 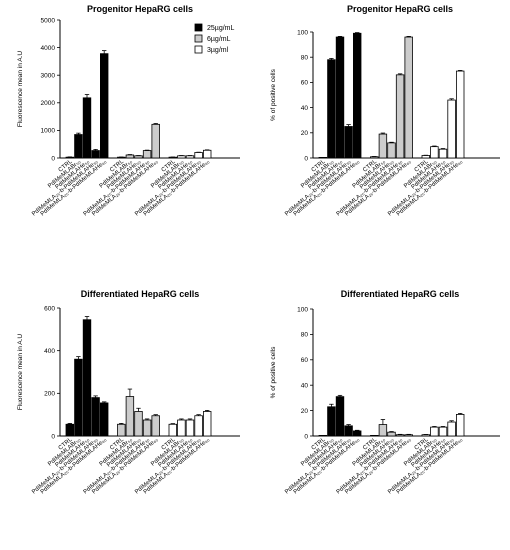 What do you see at coordinates (48, 76) in the screenshot?
I see `y-tick-label: 3000` at bounding box center [48, 76].